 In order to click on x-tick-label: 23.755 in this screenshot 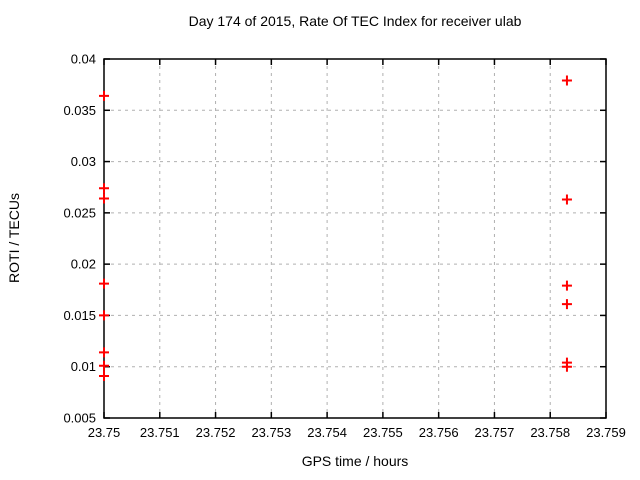, I will do `click(383, 432)`.